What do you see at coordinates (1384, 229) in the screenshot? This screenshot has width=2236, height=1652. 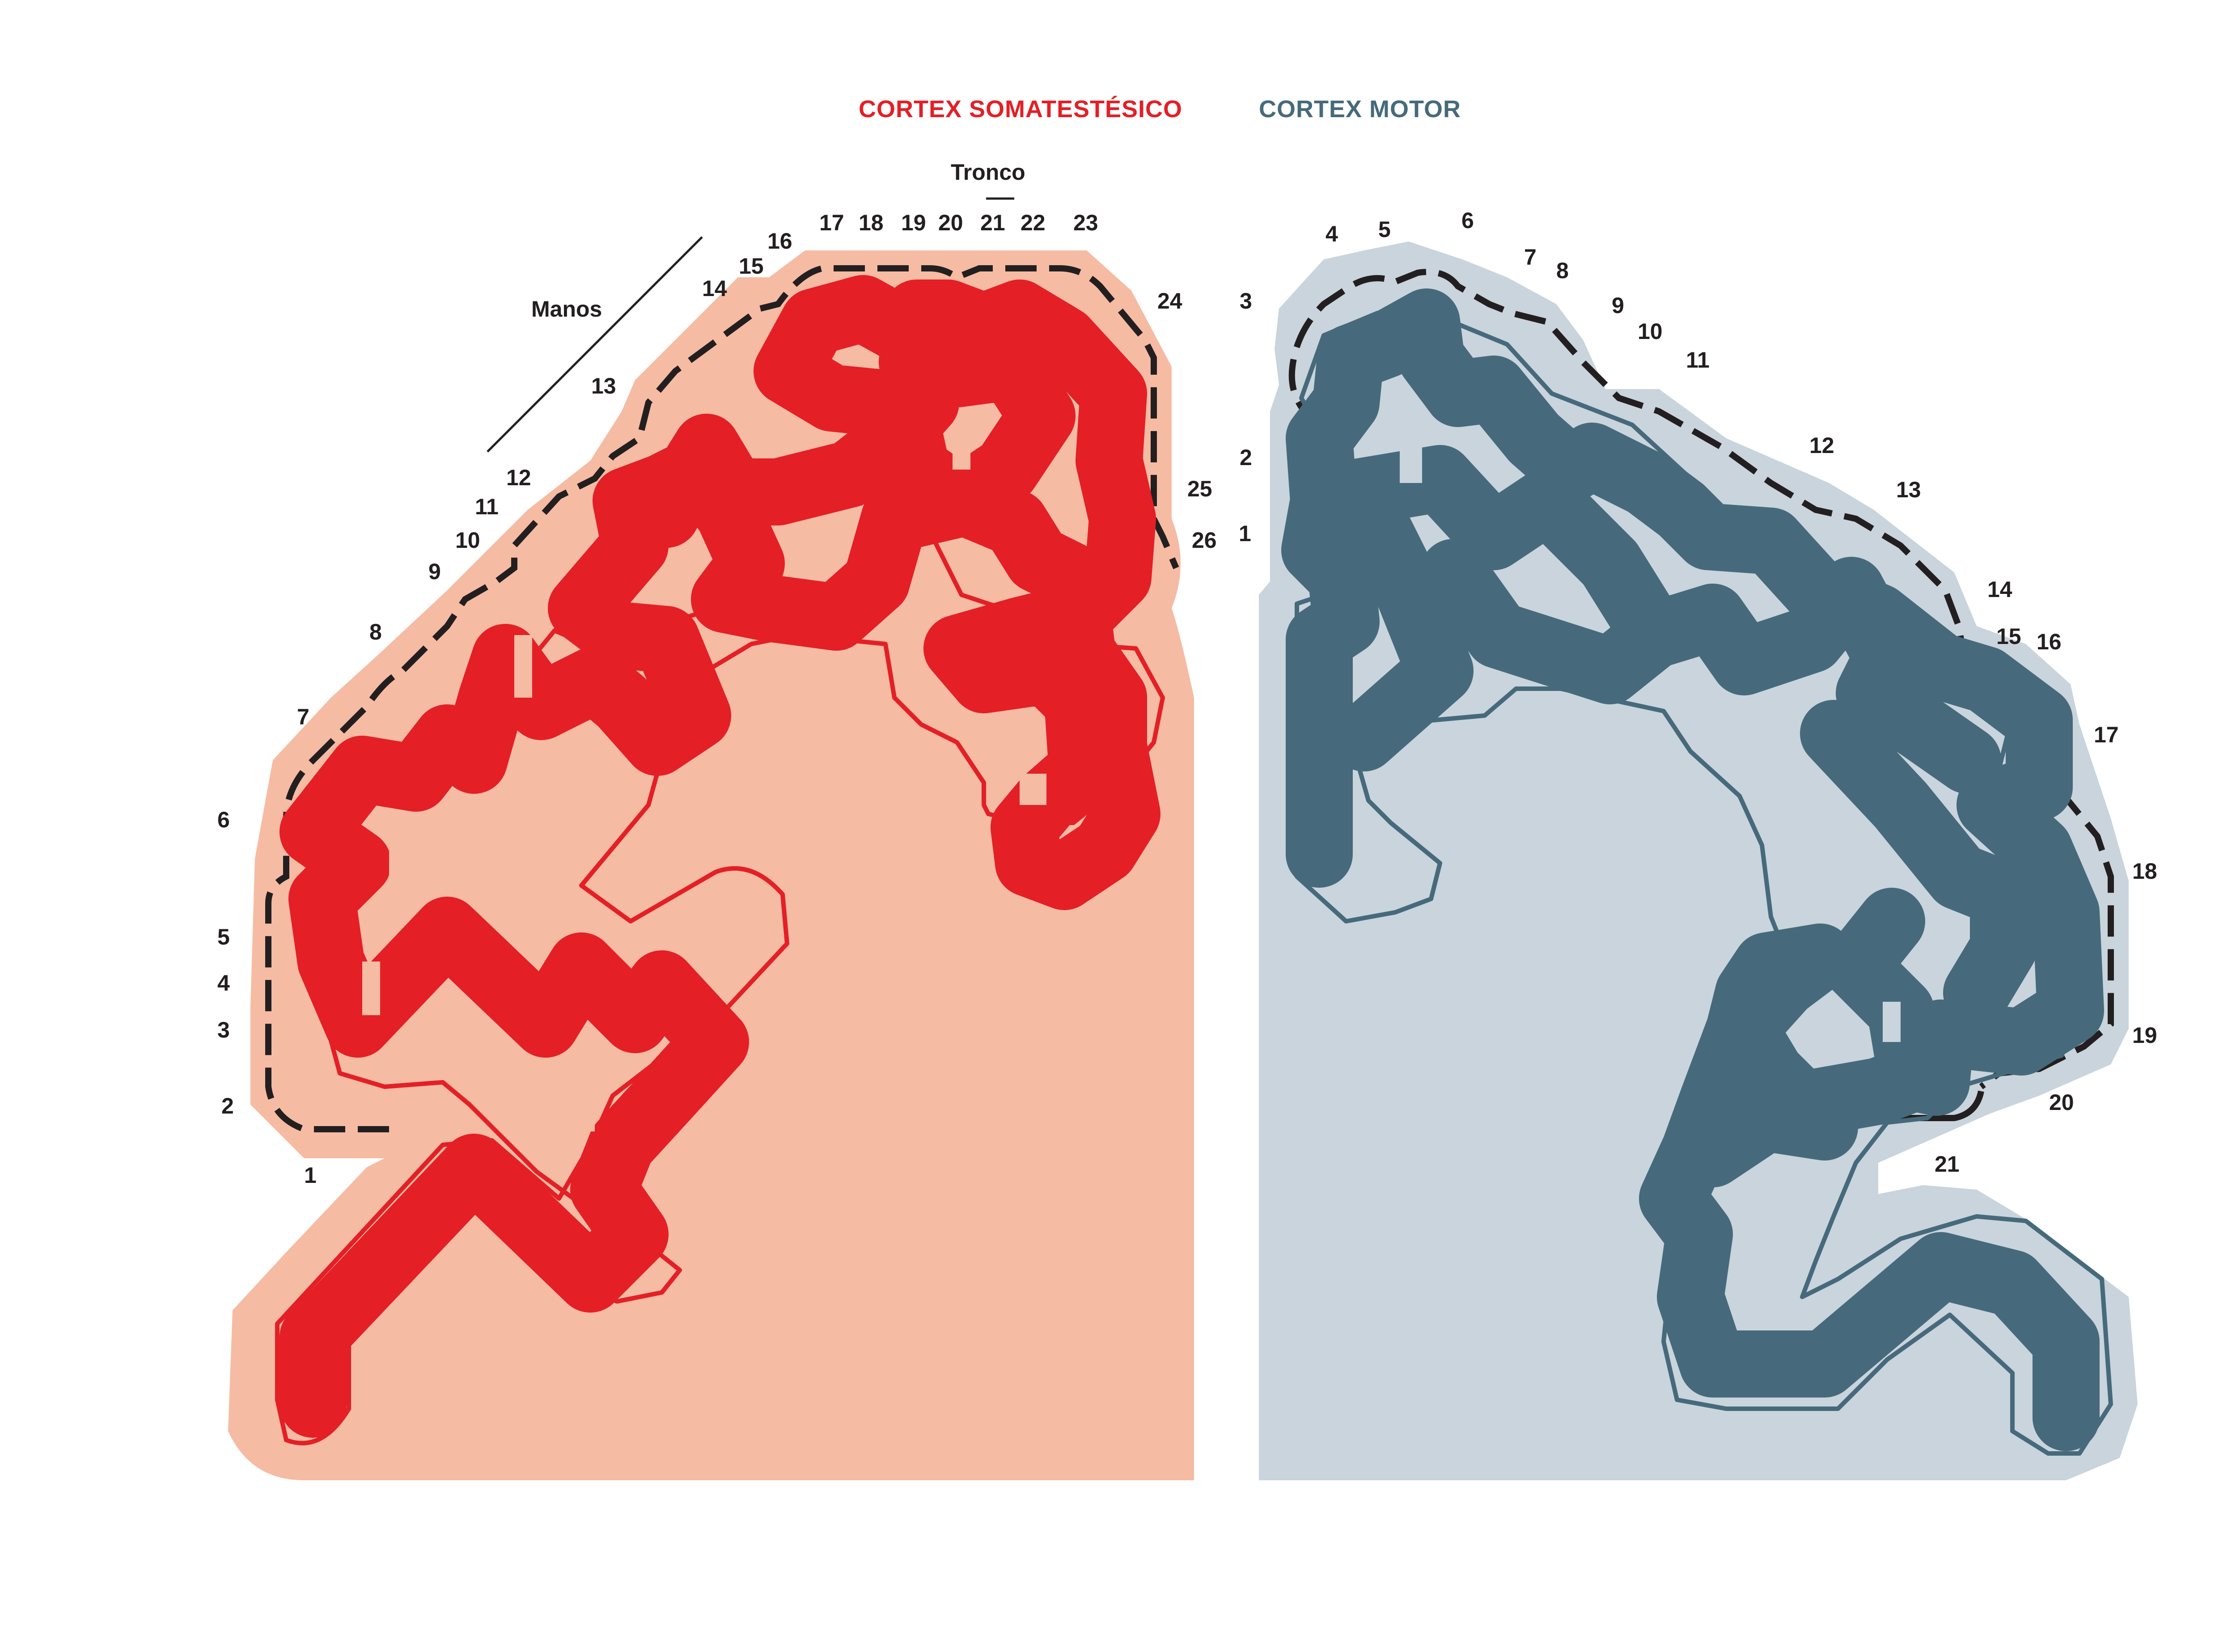 I see `motor-num-5: 5` at bounding box center [1384, 229].